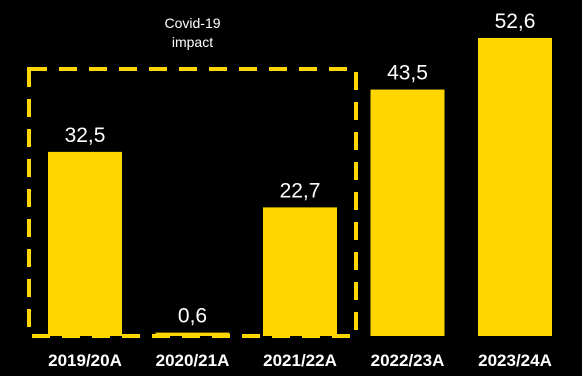 Image resolution: width=582 pixels, height=376 pixels. Describe the element at coordinates (192, 23) in the screenshot. I see `covid-annotation-line1: Covid-19` at that location.